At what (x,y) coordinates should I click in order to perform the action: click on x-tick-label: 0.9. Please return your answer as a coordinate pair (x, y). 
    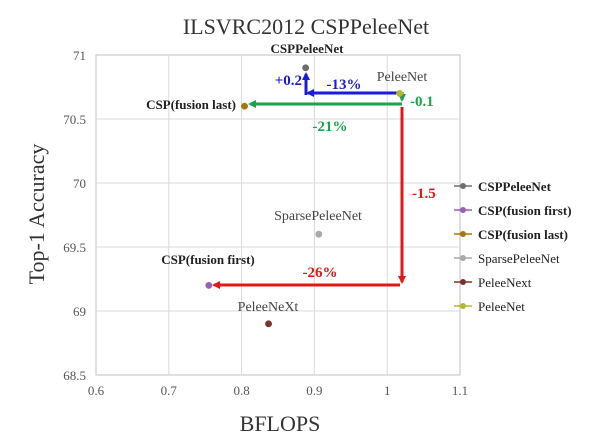
    Looking at the image, I should click on (314, 390).